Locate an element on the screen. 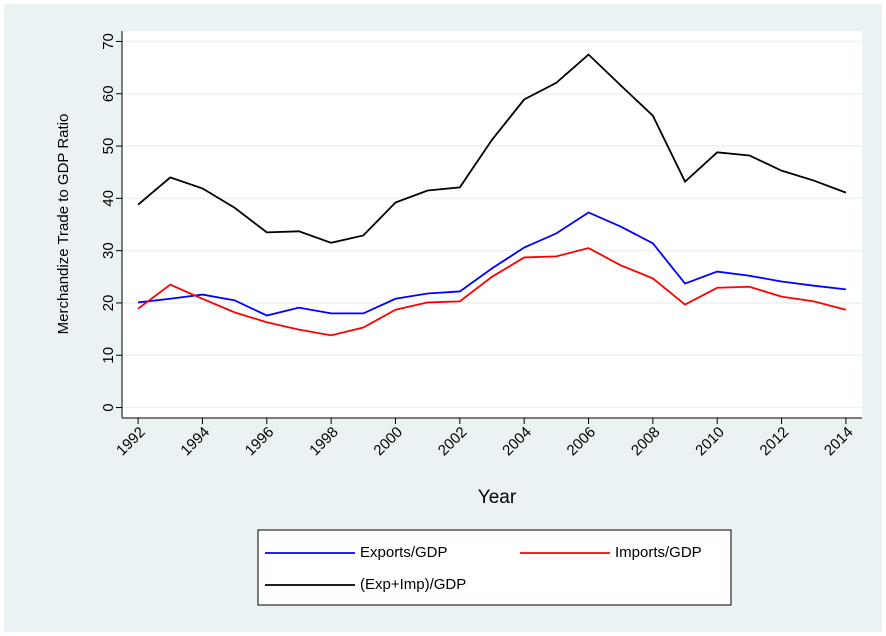  y-tick-label: 50 is located at coordinates (108, 146).